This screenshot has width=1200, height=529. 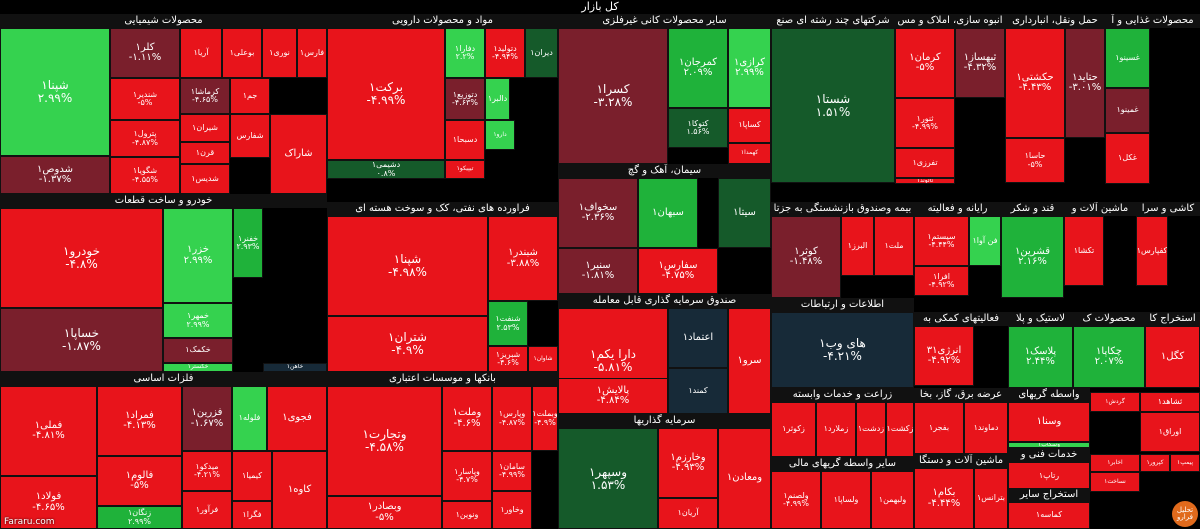 I want to click on stock-tile: شپنا۱ -۴.۹۸%, so click(x=407, y=266).